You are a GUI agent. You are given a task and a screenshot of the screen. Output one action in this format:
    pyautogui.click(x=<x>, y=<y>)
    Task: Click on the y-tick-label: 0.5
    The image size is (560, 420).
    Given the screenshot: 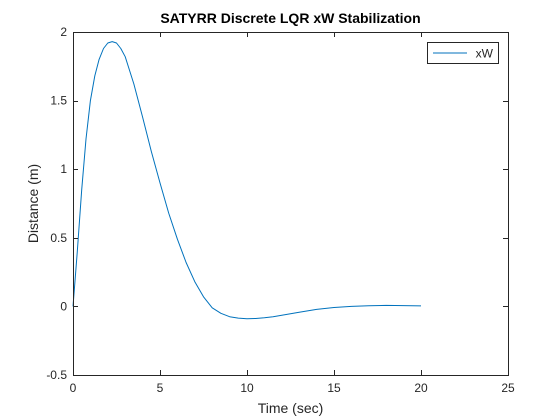 What is the action you would take?
    pyautogui.click(x=58, y=238)
    